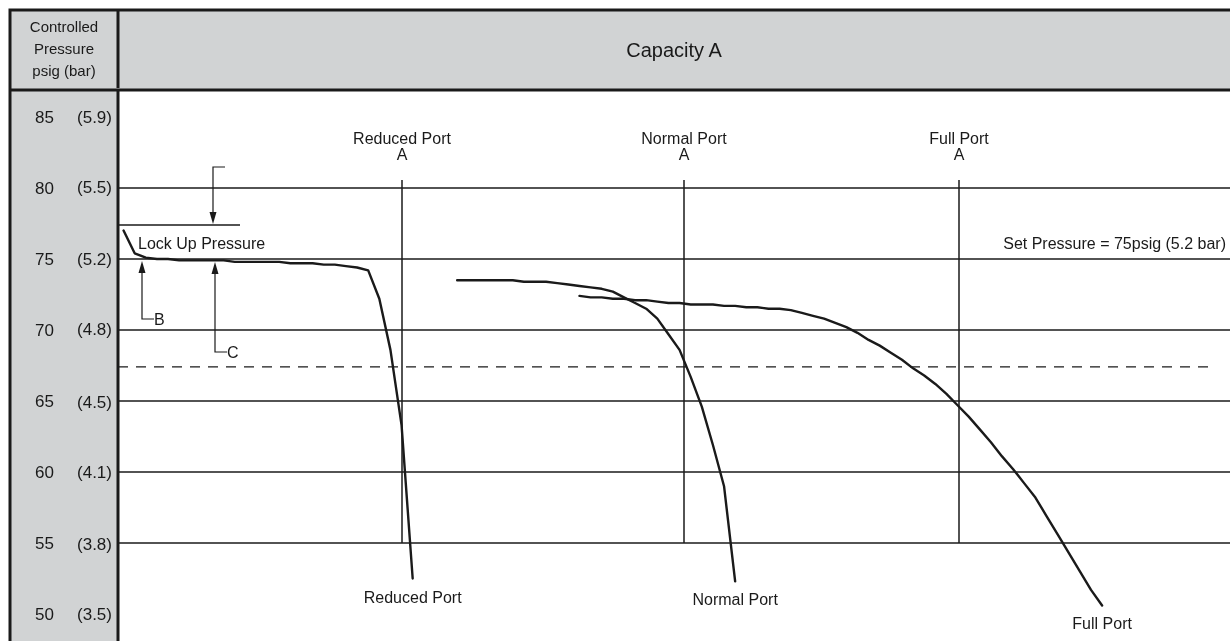 This screenshot has height=641, width=1230. I want to click on y2-tick-label: (3.8), so click(94, 545).